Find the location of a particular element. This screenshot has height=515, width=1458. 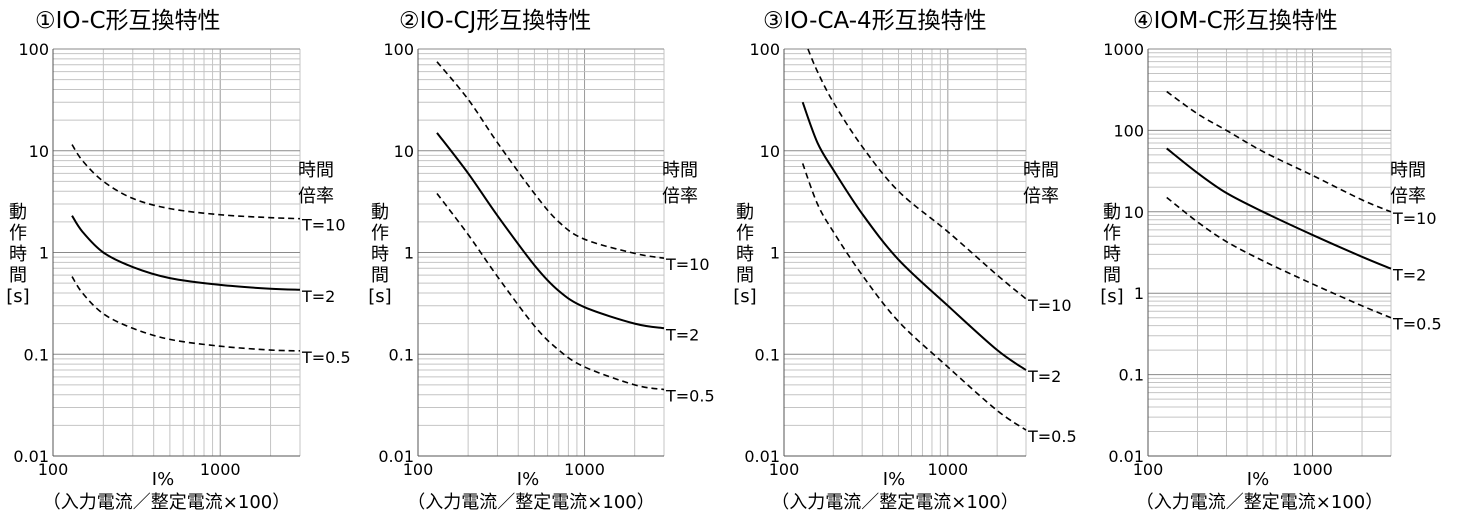

chart-3-series-label: T=2 is located at coordinates (1044, 376).